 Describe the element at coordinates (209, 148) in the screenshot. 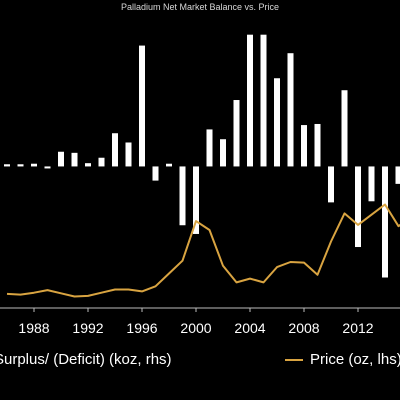

I see `bar-2001` at that location.